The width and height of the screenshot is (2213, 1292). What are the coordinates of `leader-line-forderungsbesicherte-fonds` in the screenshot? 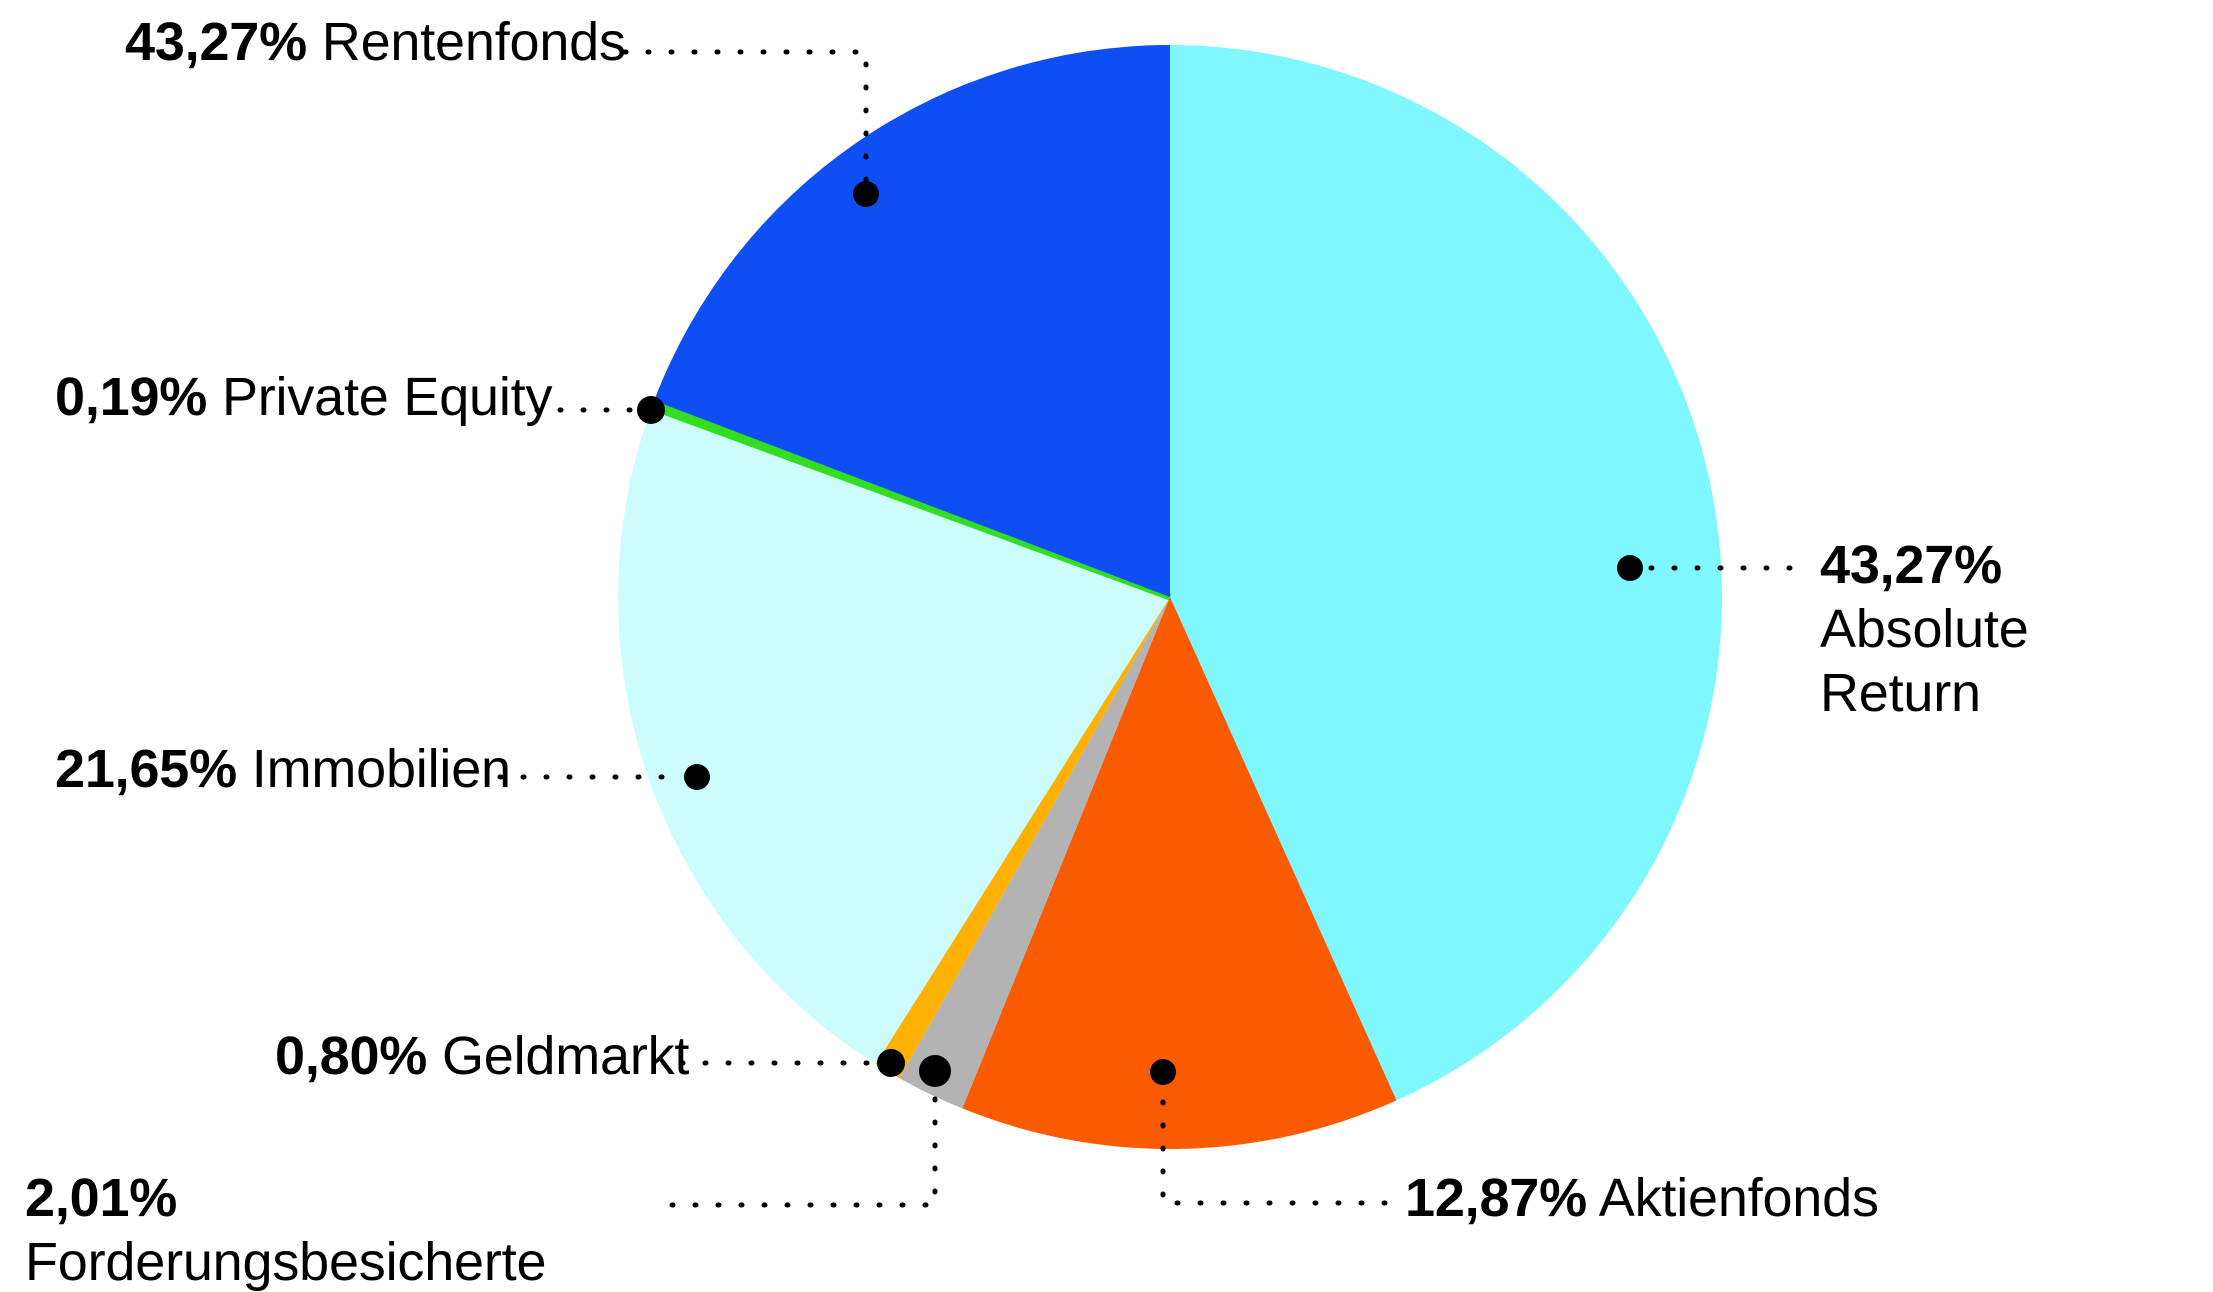 It's located at (803, 1145).